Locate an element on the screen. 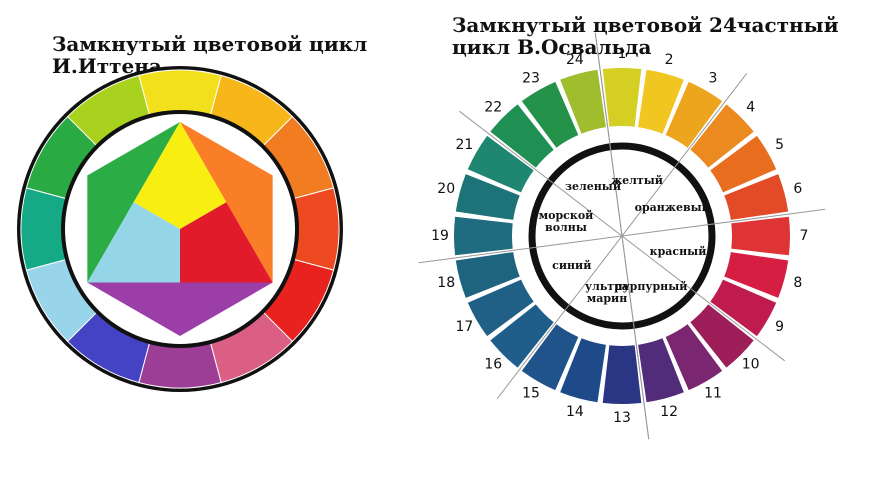 Image resolution: width=886 pixels, height=478 pixels. ostwald-segment-number: 2 is located at coordinates (669, 60).